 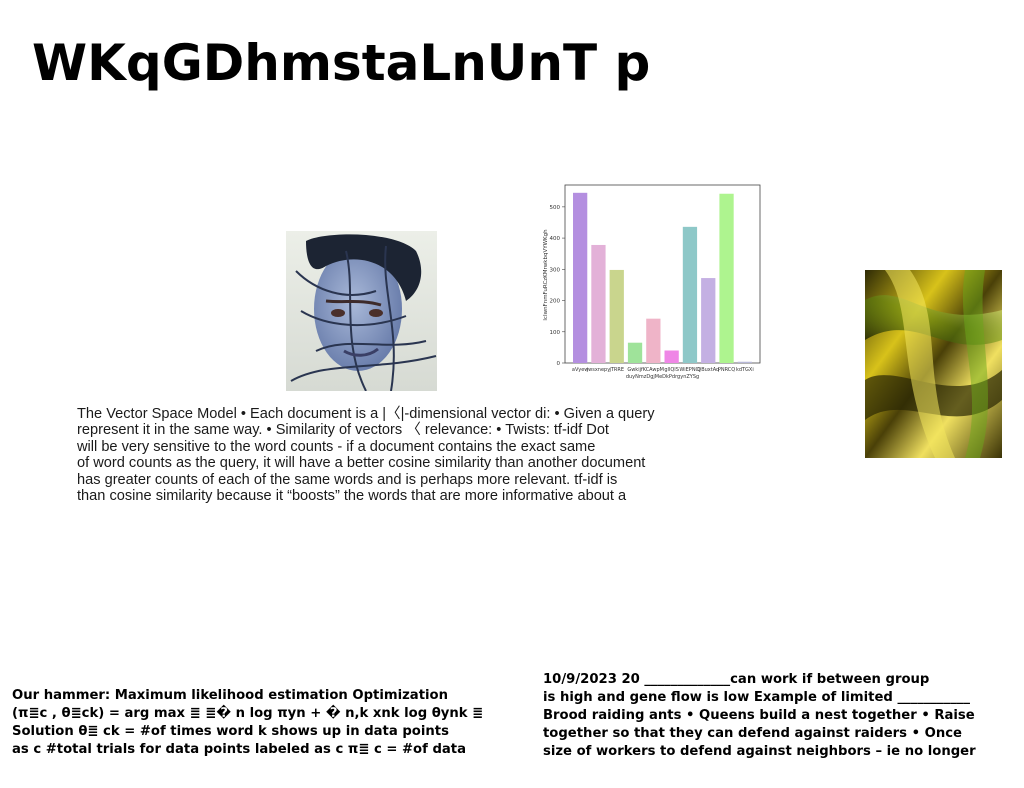 I want to click on y-tick-label: 300, so click(x=555, y=270).